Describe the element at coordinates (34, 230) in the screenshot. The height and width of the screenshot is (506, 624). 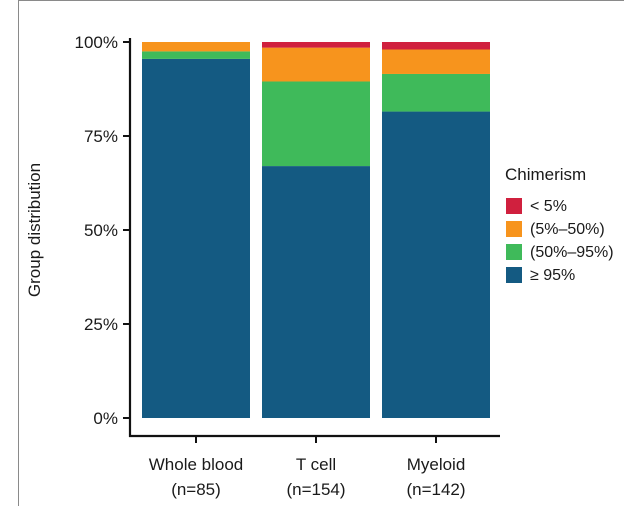
I see `y-axis-title: Group distribution` at that location.